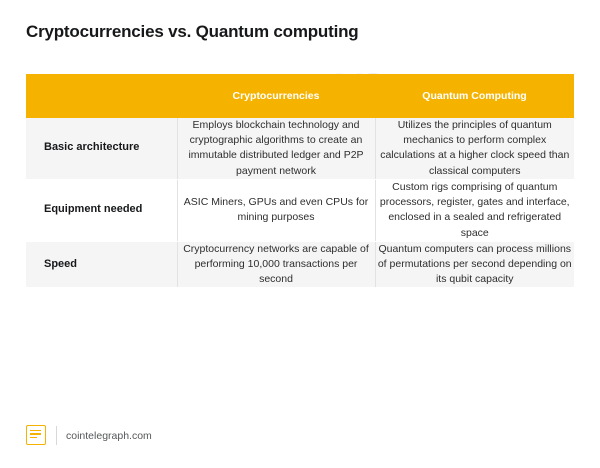 This screenshot has width=600, height=468. I want to click on row-label-equipment-needed: Equipment needed, so click(101, 210).